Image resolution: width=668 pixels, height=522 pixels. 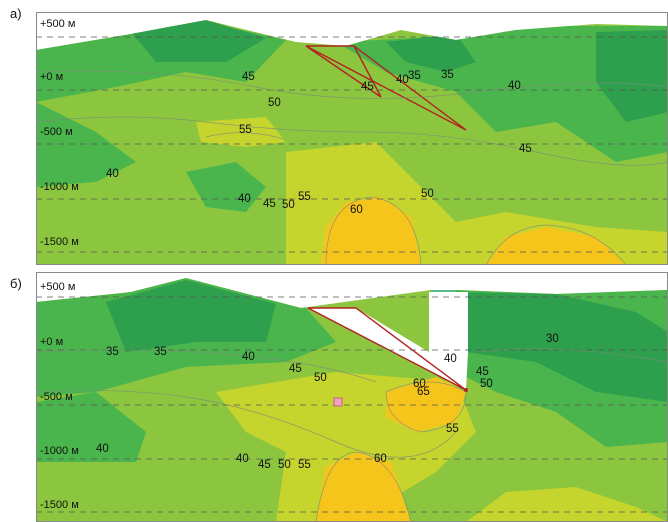 I want to click on panel-b-elevation-label: +500 м, so click(x=57, y=287).